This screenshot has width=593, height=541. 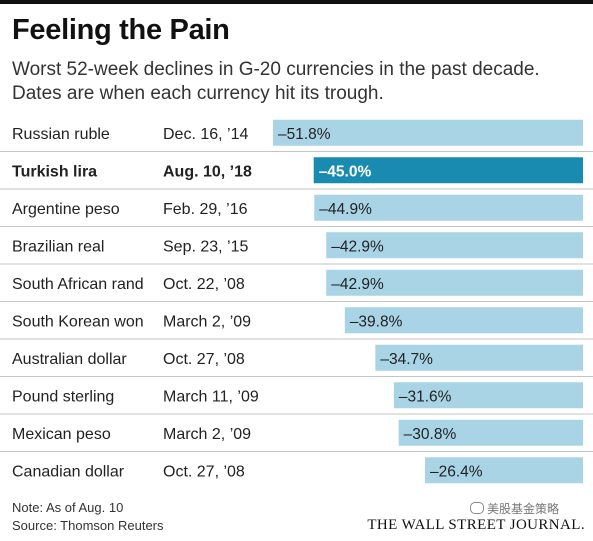 I want to click on watermark: 美股基金策略, so click(x=514, y=508).